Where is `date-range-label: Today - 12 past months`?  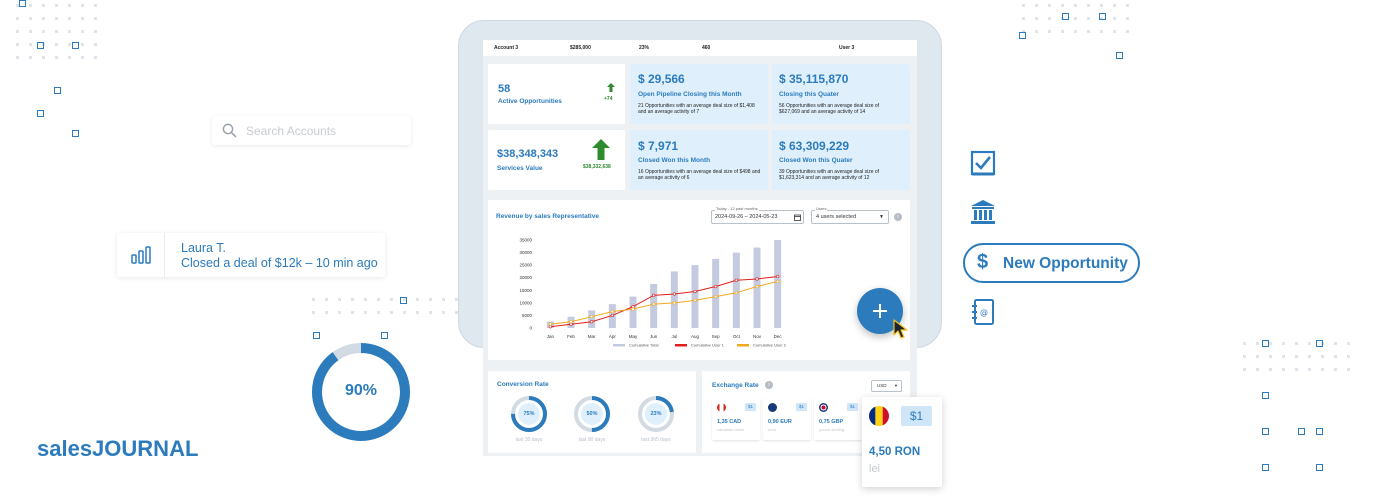
date-range-label: Today - 12 past months is located at coordinates (737, 208).